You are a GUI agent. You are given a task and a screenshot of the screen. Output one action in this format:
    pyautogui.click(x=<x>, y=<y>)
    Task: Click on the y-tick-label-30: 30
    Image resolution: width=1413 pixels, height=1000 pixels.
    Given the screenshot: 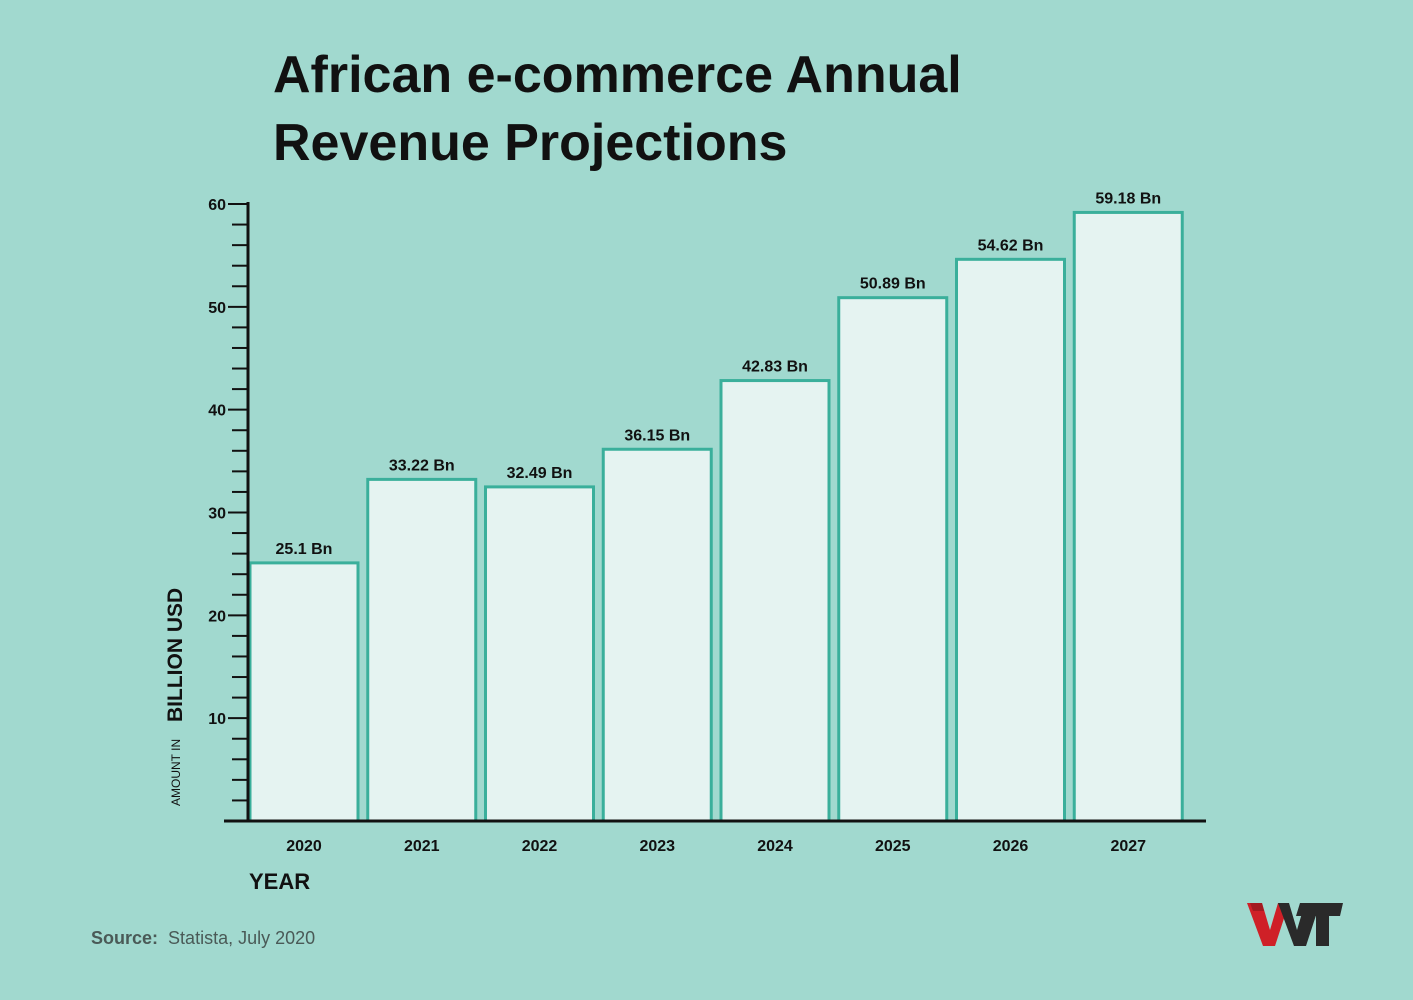 What is the action you would take?
    pyautogui.click(x=217, y=514)
    